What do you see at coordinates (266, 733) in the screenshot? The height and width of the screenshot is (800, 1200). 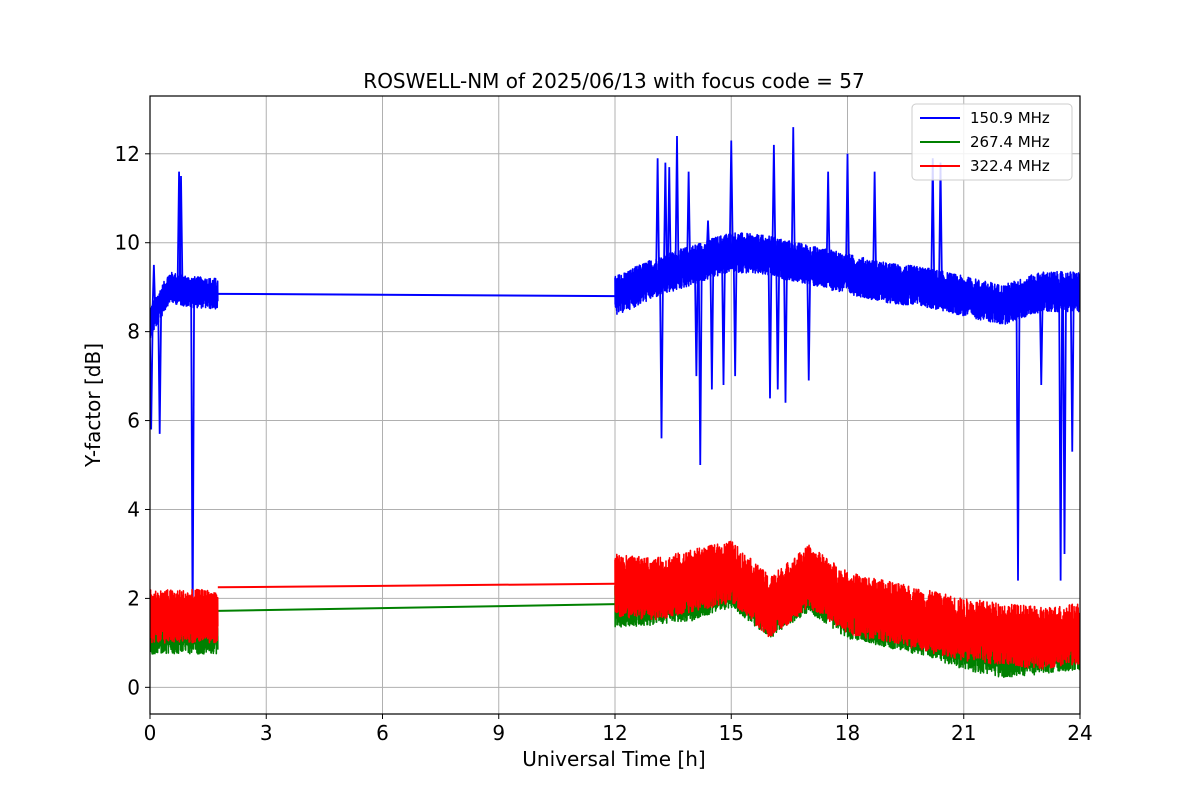 I see `x-tick-label: 3` at bounding box center [266, 733].